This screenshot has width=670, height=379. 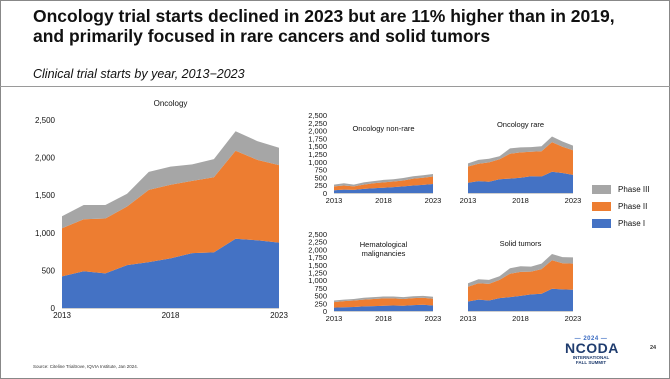 I want to click on oncology-x-tick-label: 2013, so click(x=62, y=315).